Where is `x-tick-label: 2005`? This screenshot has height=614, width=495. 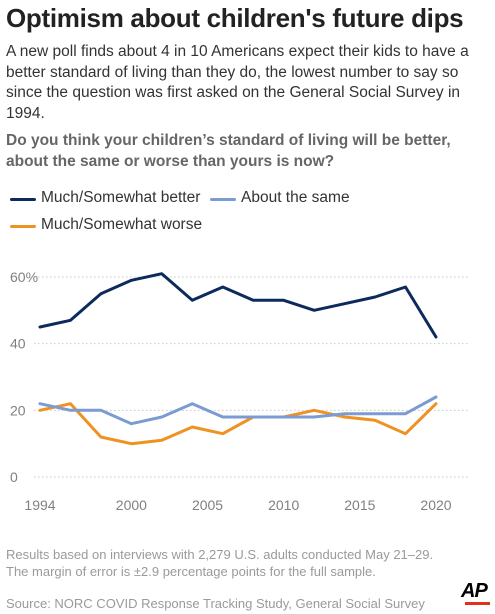 x-tick-label: 2005 is located at coordinates (207, 505).